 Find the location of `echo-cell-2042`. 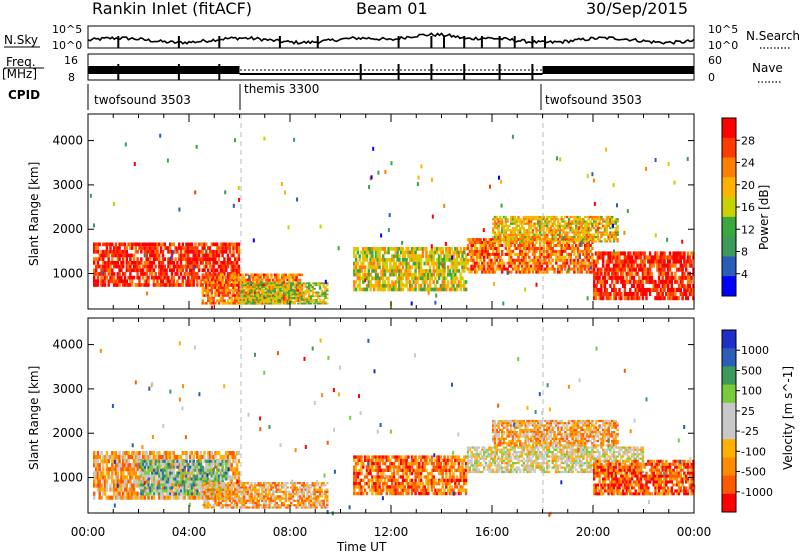

echo-cell-2042 is located at coordinates (424, 274).